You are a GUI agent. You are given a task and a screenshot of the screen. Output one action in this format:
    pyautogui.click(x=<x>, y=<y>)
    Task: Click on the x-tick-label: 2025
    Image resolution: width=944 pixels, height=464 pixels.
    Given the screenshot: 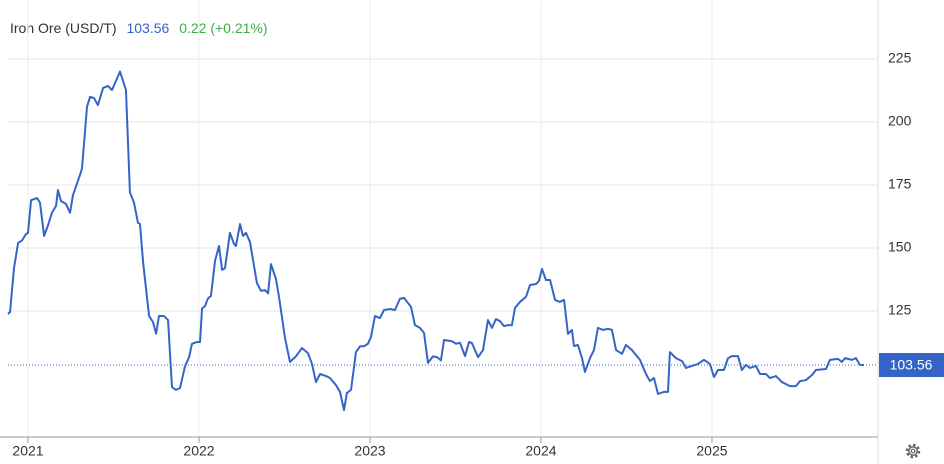 What is the action you would take?
    pyautogui.click(x=711, y=451)
    